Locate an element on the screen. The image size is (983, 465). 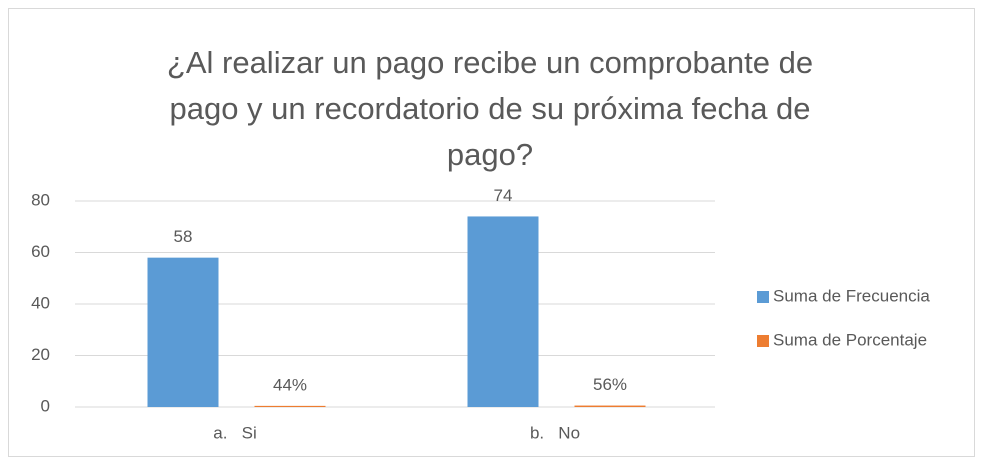
y-tick-label: 60 is located at coordinates (40, 251).